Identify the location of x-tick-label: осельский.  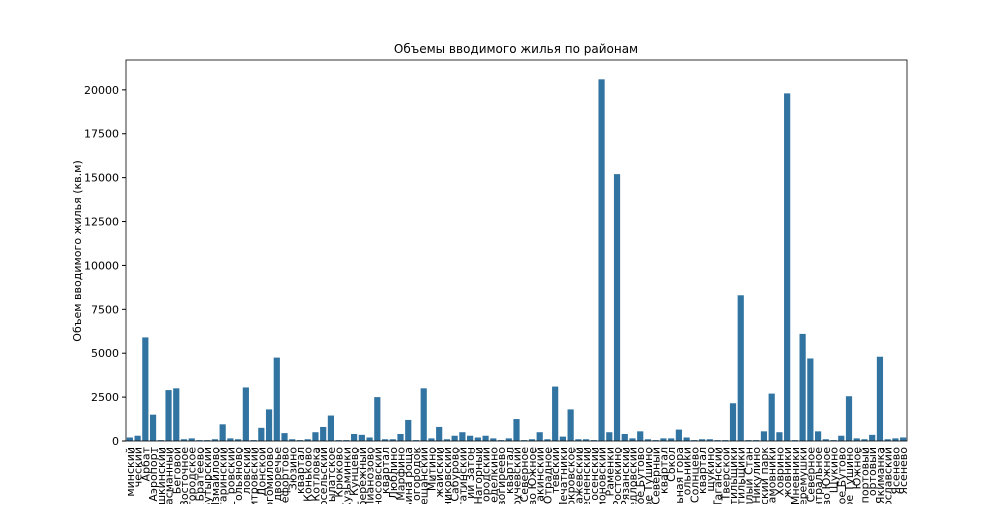
(323, 475).